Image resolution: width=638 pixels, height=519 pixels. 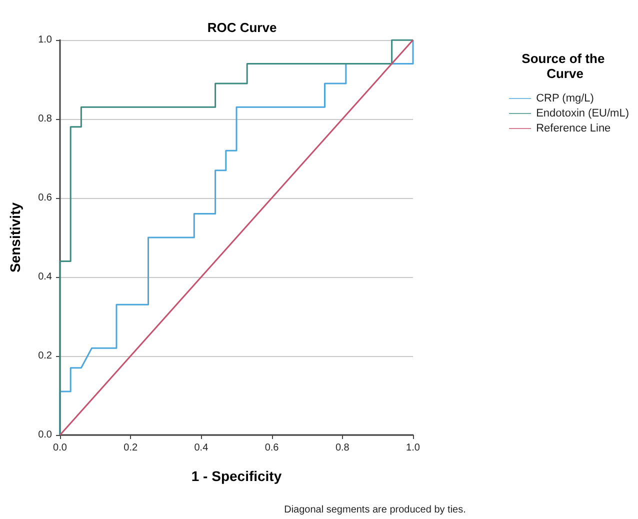 What do you see at coordinates (131, 448) in the screenshot?
I see `x-tick-label: 0.2` at bounding box center [131, 448].